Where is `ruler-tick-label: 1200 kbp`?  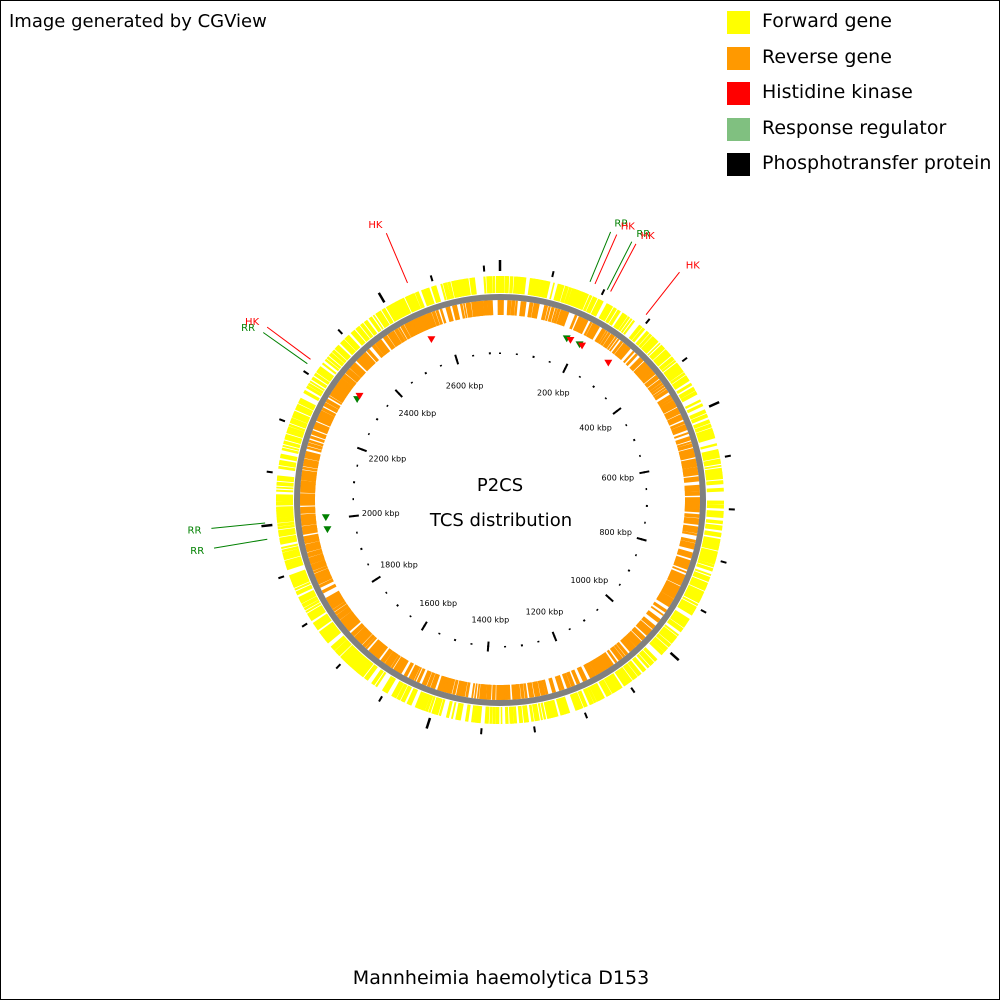 ruler-tick-label: 1200 kbp is located at coordinates (545, 611).